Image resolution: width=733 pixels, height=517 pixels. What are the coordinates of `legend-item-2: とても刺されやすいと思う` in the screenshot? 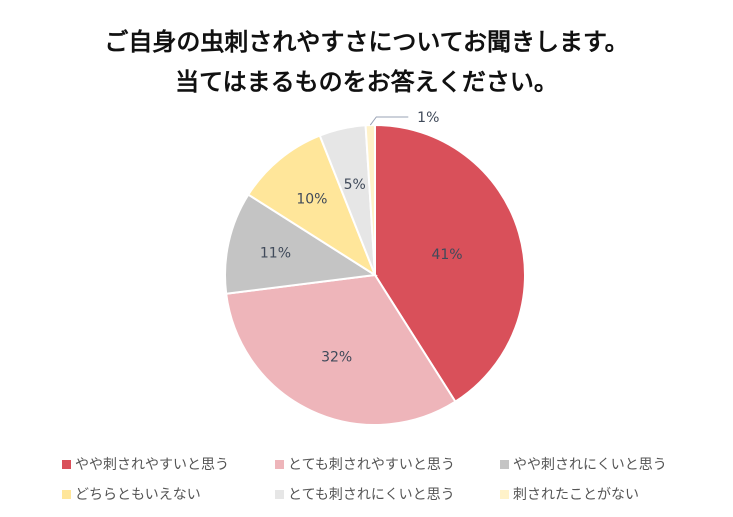 It's located at (365, 464).